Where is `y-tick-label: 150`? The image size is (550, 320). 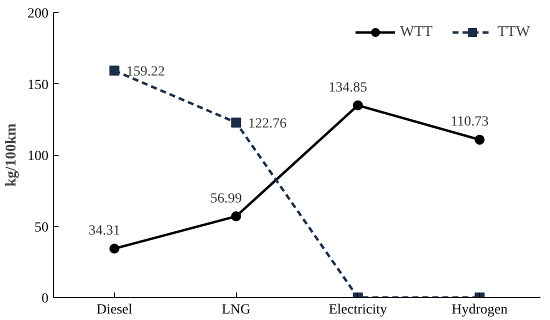 y-tick-label: 150 is located at coordinates (38, 85).